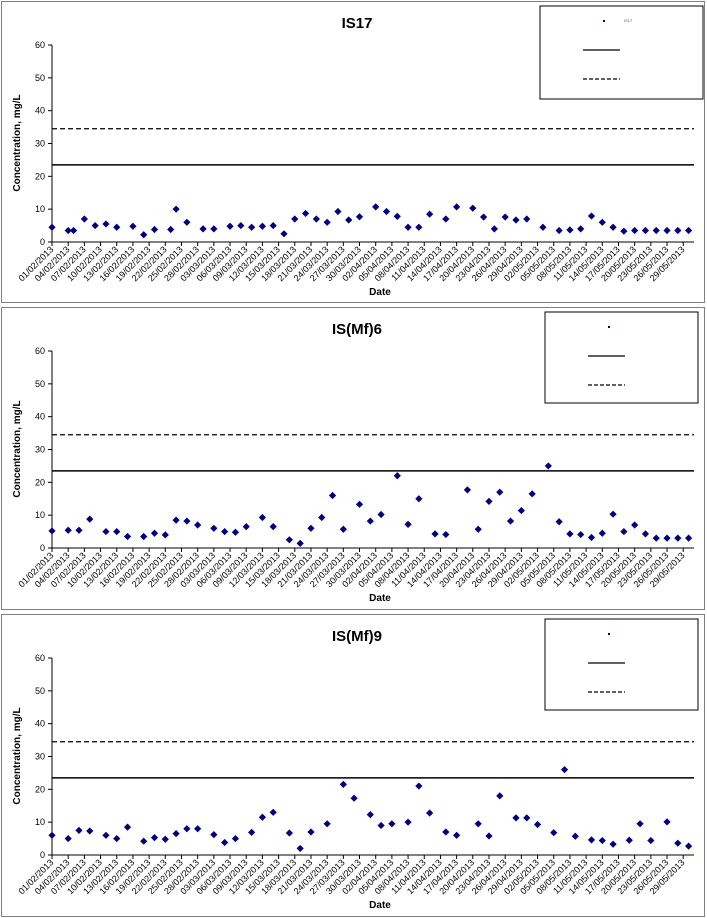 The width and height of the screenshot is (707, 918). Describe the element at coordinates (40, 691) in the screenshot. I see `y-tick-label: 50` at that location.